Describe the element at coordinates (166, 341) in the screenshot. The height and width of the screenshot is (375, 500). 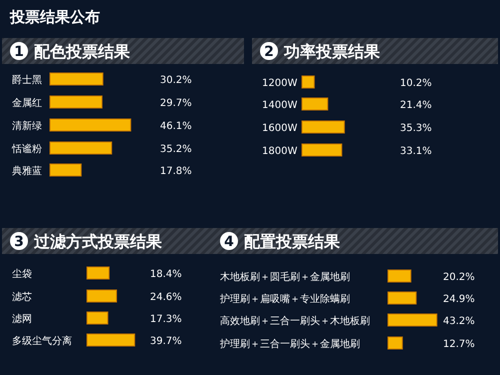
I see `data-label: 39.7%` at that location.